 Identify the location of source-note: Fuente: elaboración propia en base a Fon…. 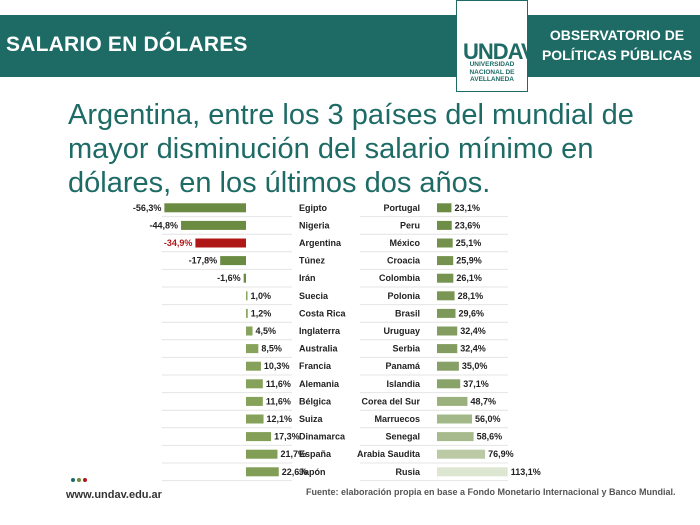
(491, 492).